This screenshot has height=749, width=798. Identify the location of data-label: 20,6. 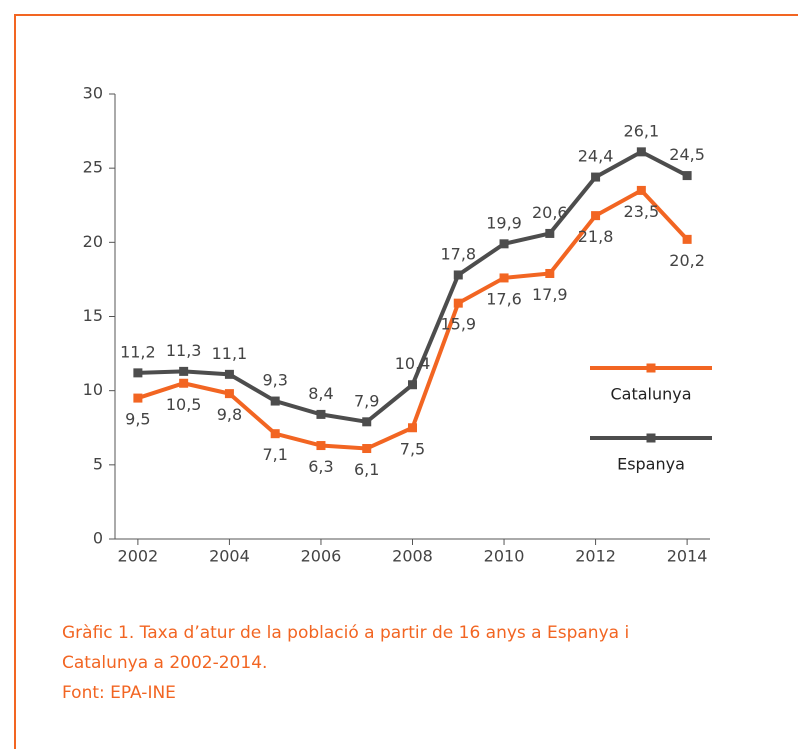
(550, 212).